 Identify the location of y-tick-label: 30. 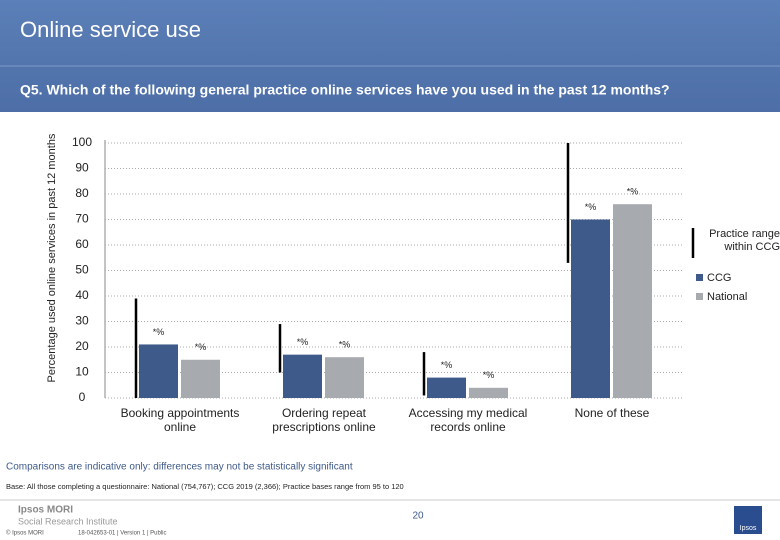
(82, 321).